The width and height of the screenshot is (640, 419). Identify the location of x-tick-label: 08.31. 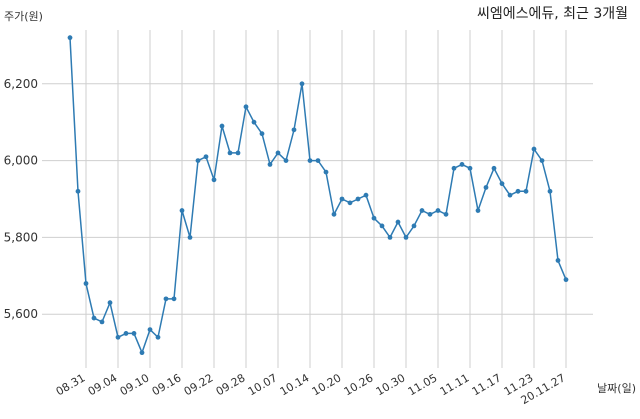
(71, 384).